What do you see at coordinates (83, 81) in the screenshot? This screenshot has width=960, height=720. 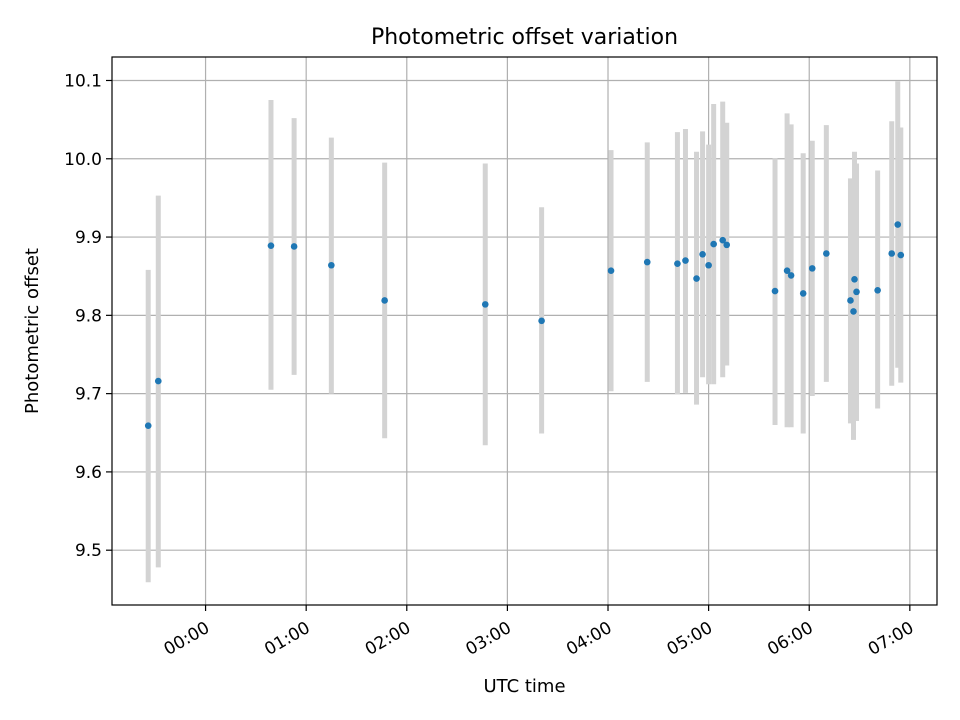 I see `y-tick-label: 10.1` at bounding box center [83, 81].